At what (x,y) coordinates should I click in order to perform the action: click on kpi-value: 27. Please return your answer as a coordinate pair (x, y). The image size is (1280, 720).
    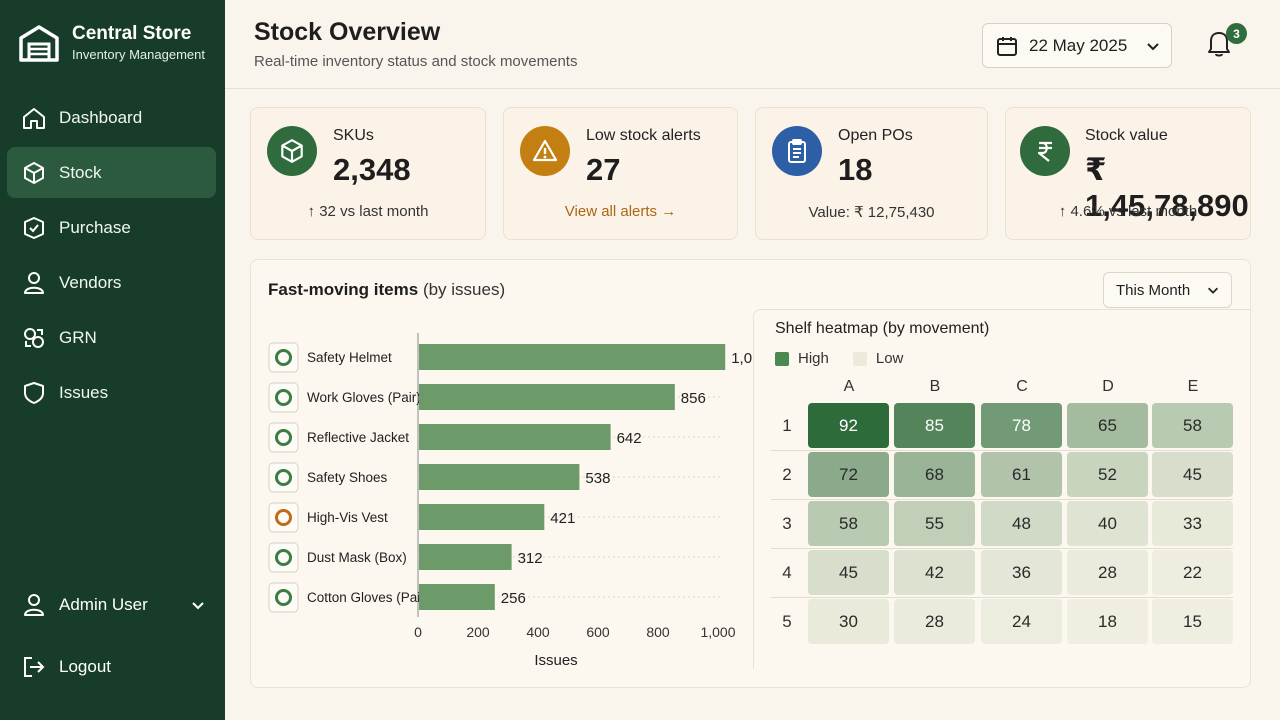
    Looking at the image, I should click on (603, 169).